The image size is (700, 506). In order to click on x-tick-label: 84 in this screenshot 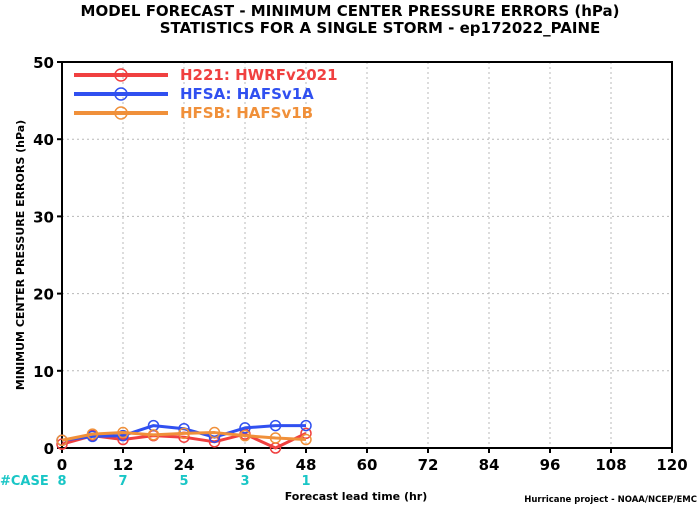, I will do `click(489, 465)`.